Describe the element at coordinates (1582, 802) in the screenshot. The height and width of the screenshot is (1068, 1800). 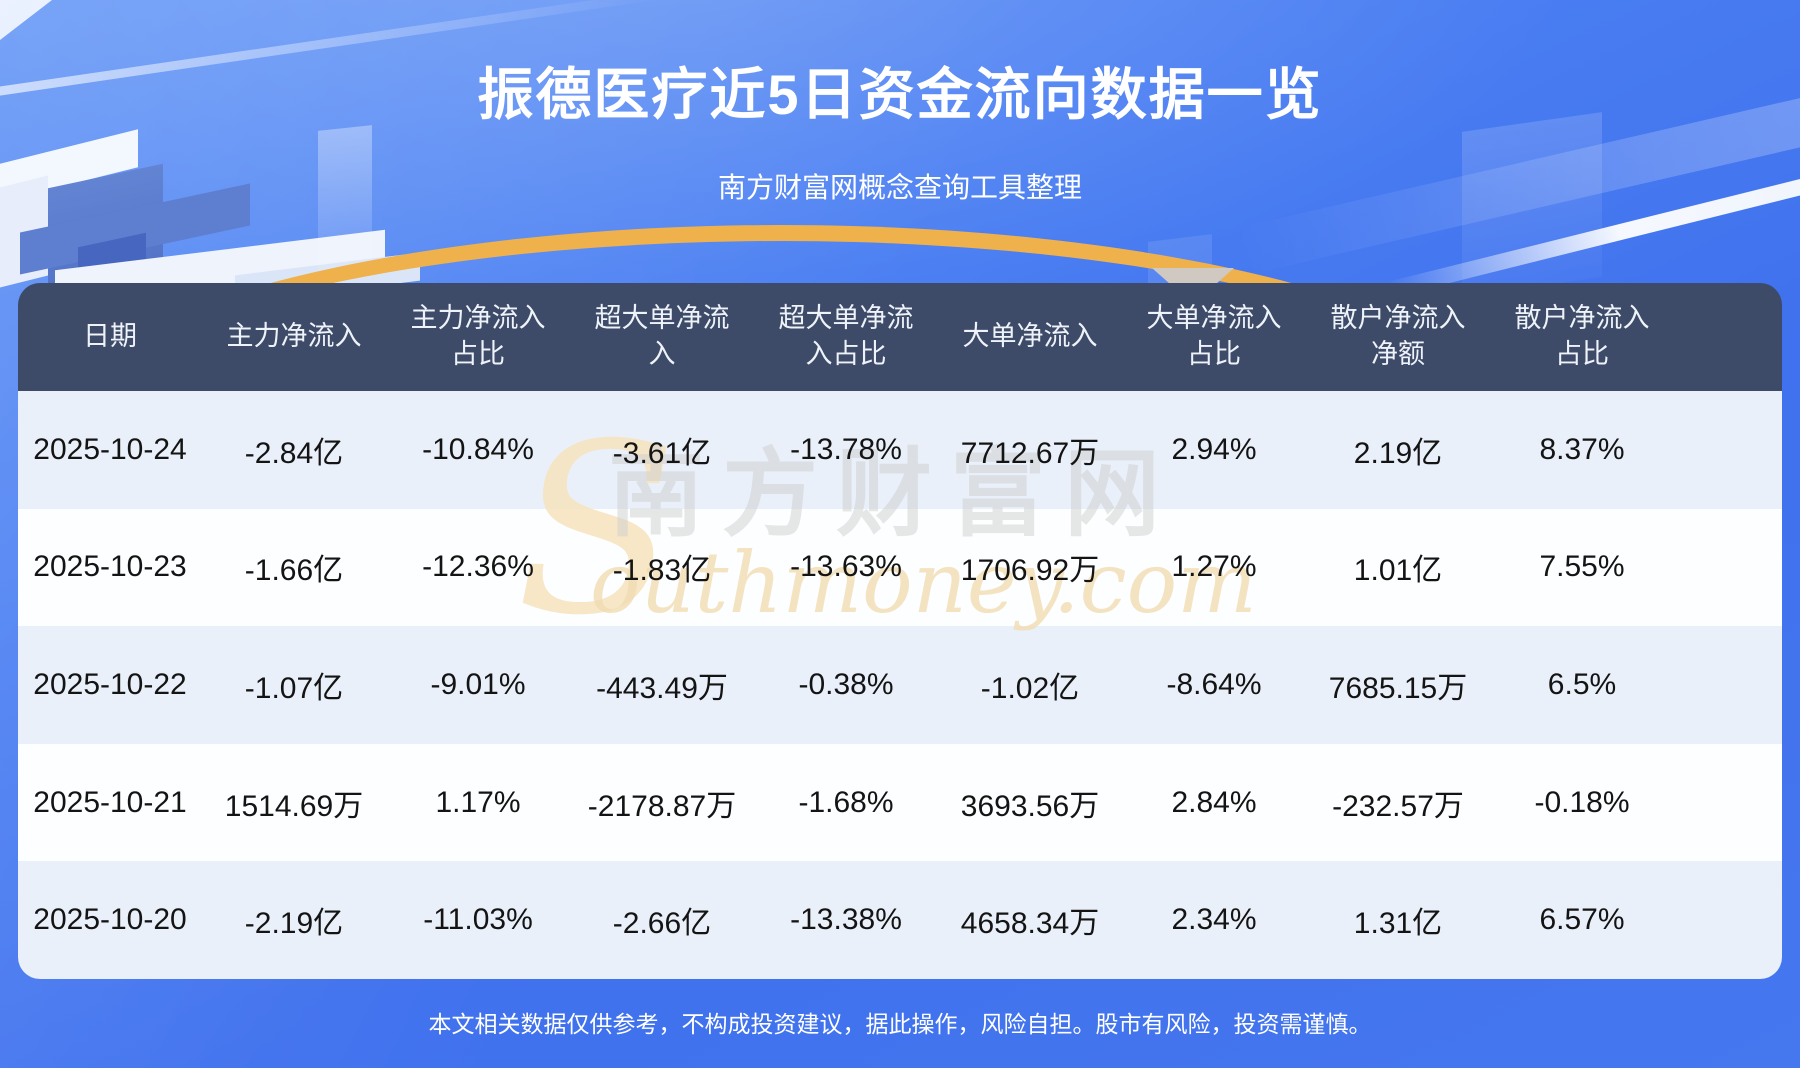
I see `table-cell: -0.18%` at that location.